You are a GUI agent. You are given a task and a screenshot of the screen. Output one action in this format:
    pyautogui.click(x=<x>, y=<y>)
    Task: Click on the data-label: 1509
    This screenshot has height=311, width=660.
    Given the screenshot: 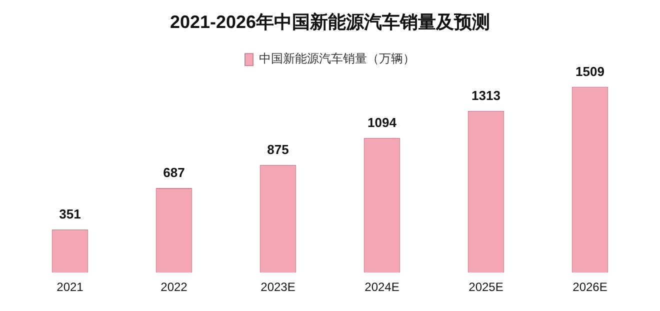 What is the action you would take?
    pyautogui.click(x=590, y=71)
    